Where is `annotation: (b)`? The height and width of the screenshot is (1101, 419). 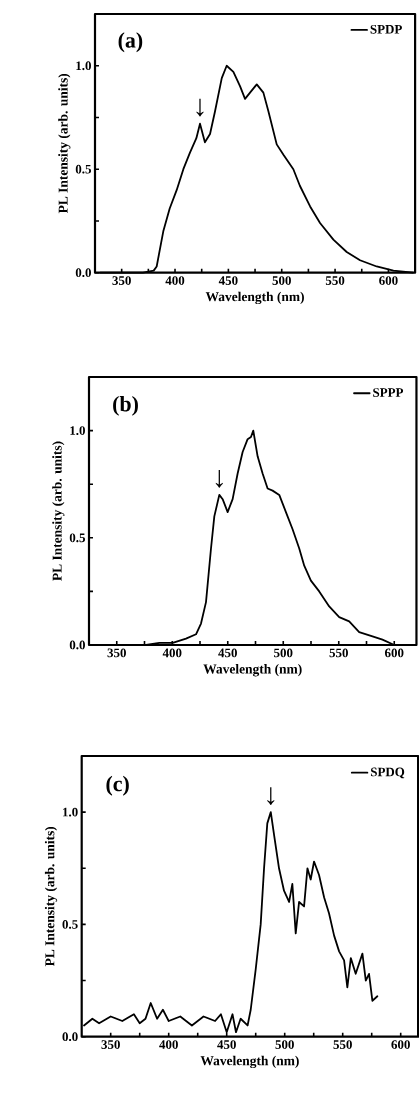
annotation: (b) is located at coordinates (125, 405).